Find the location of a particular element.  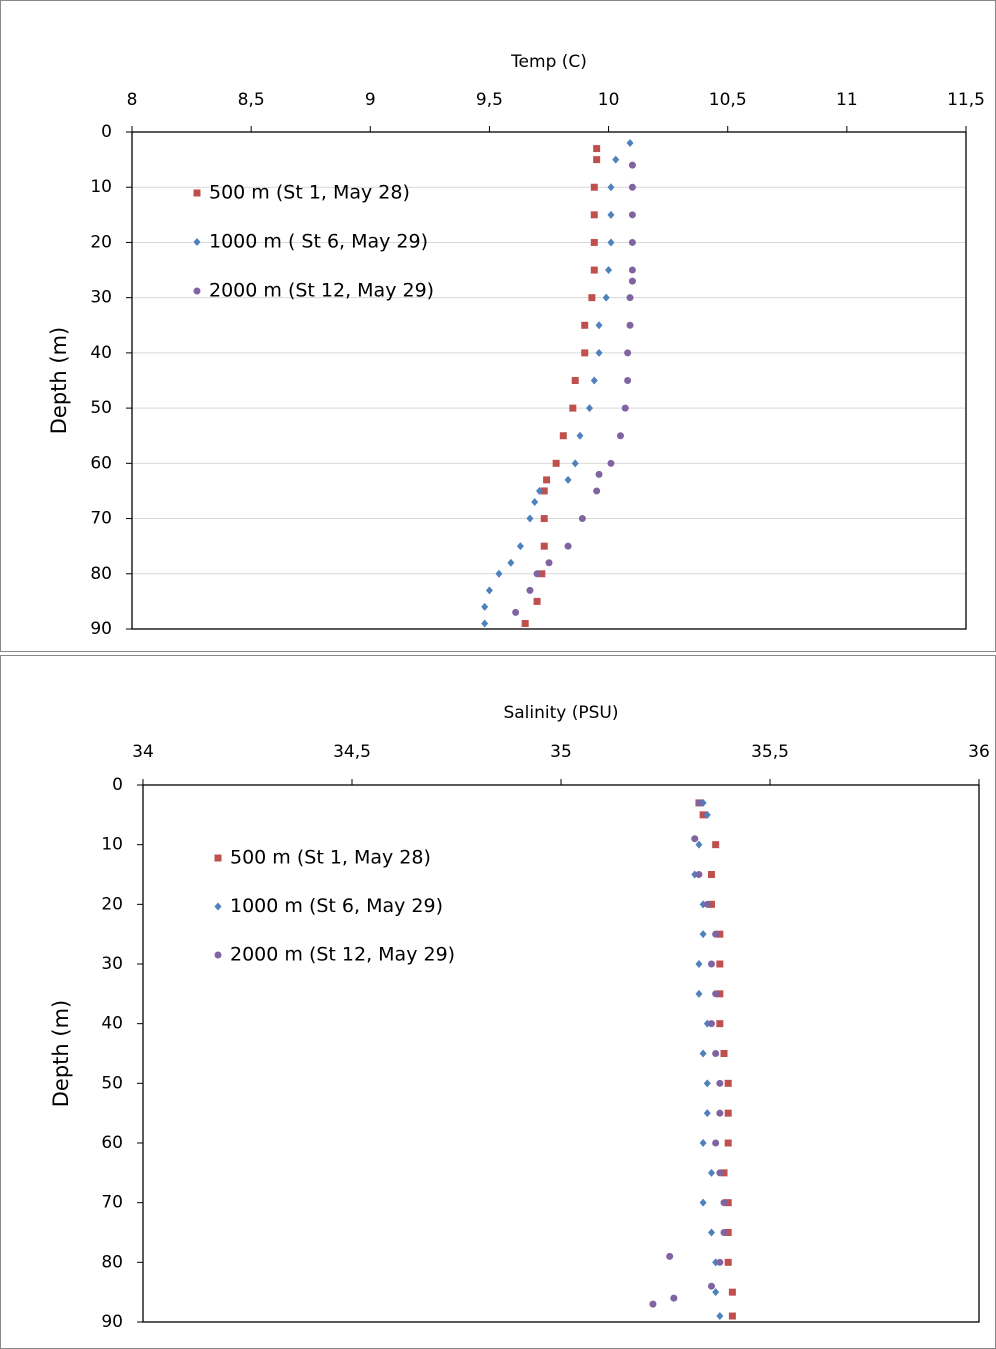

legend-symbol is located at coordinates (218, 955).